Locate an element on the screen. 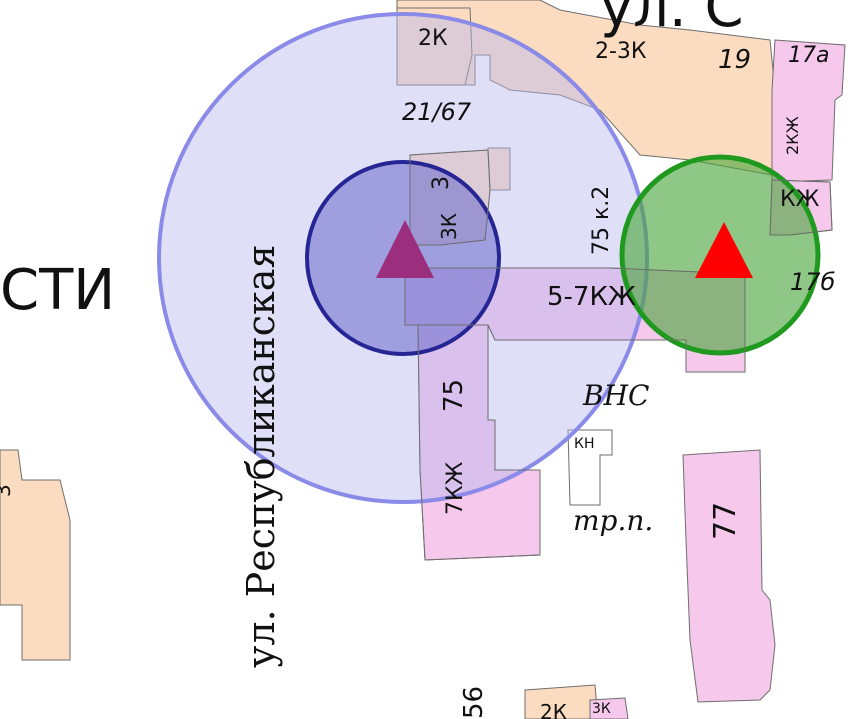  building-3k-bottom is located at coordinates (609, 708).